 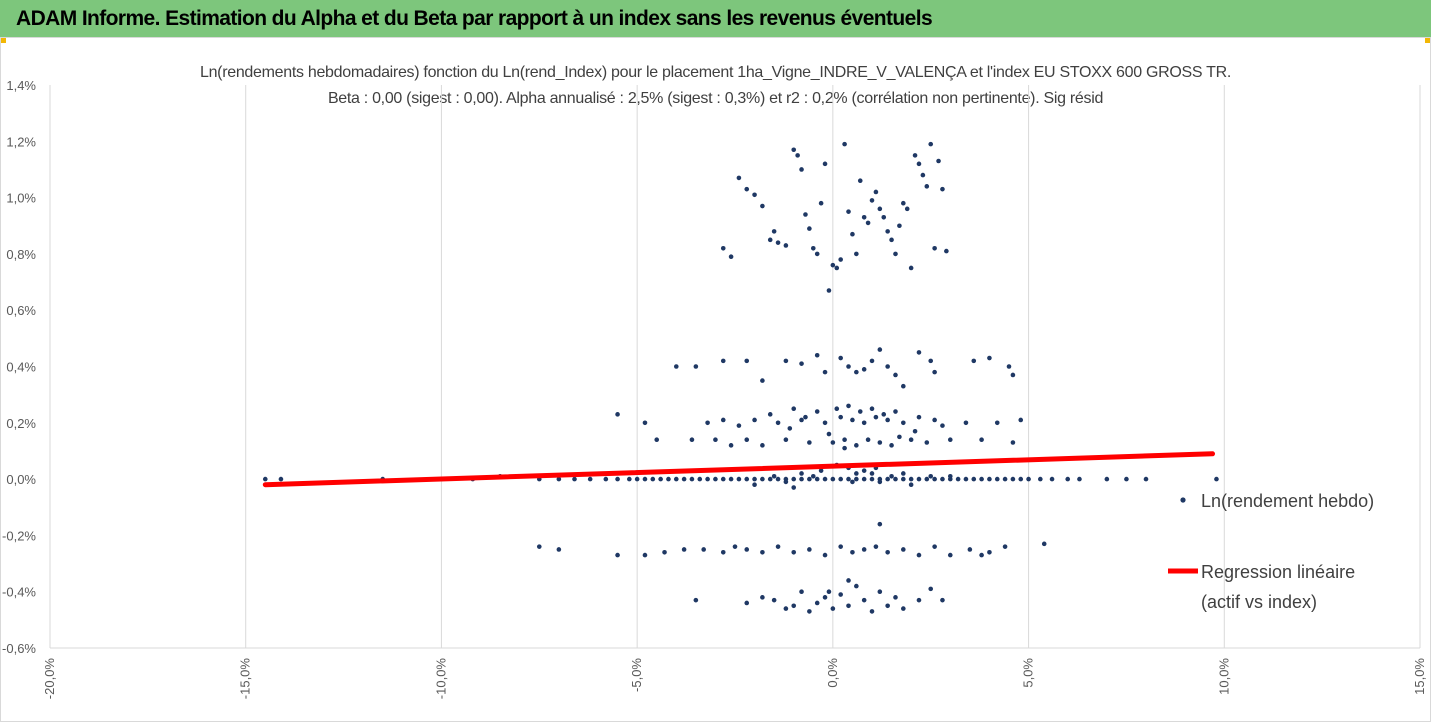 I want to click on y-tick-label: -0,6%, so click(x=19, y=648).